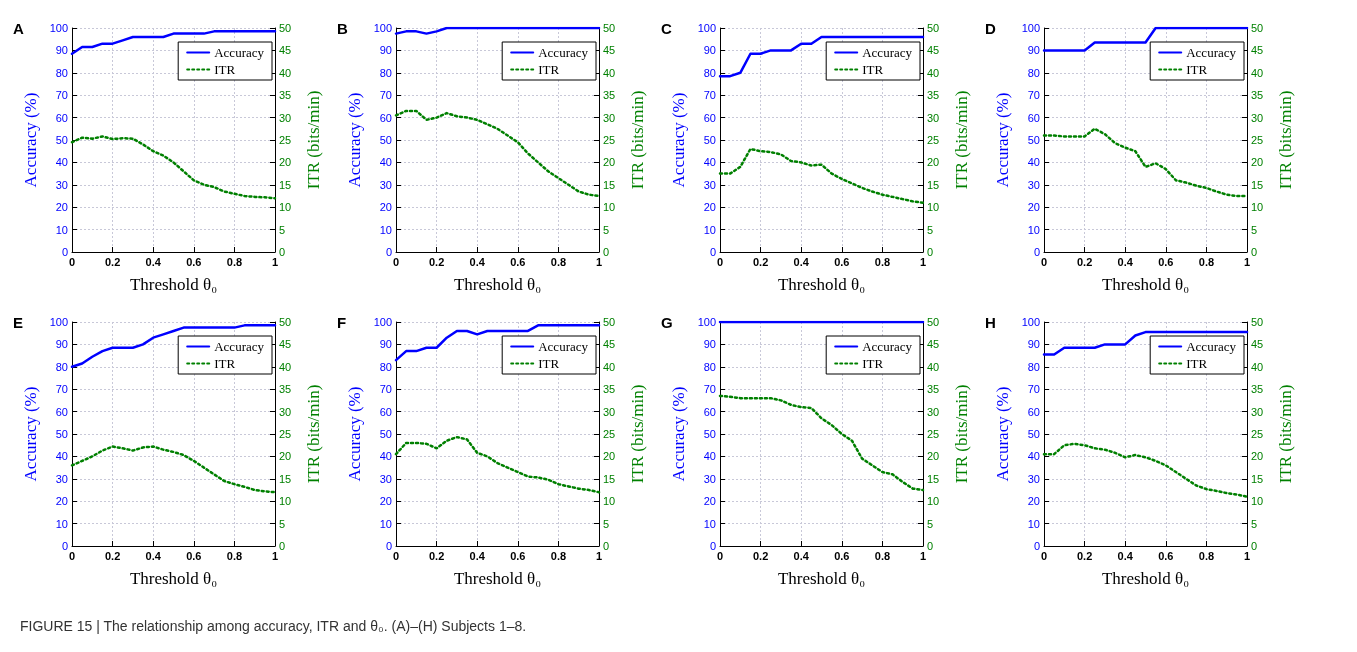 The image size is (1357, 652). Describe the element at coordinates (709, 501) in the screenshot. I see `y-tick-label: 20` at that location.